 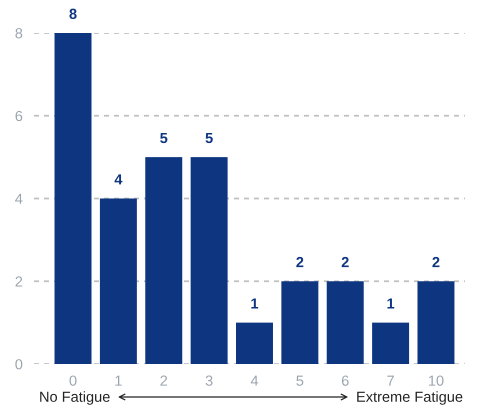 I want to click on text: No Fatigue, so click(x=75, y=398).